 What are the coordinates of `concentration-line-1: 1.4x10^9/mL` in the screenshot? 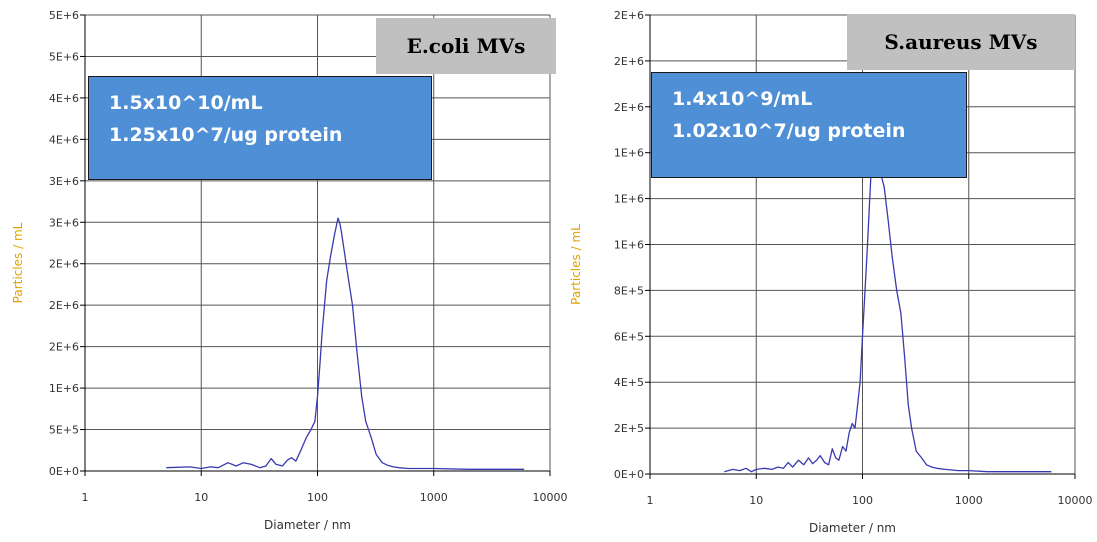 It's located at (742, 99).